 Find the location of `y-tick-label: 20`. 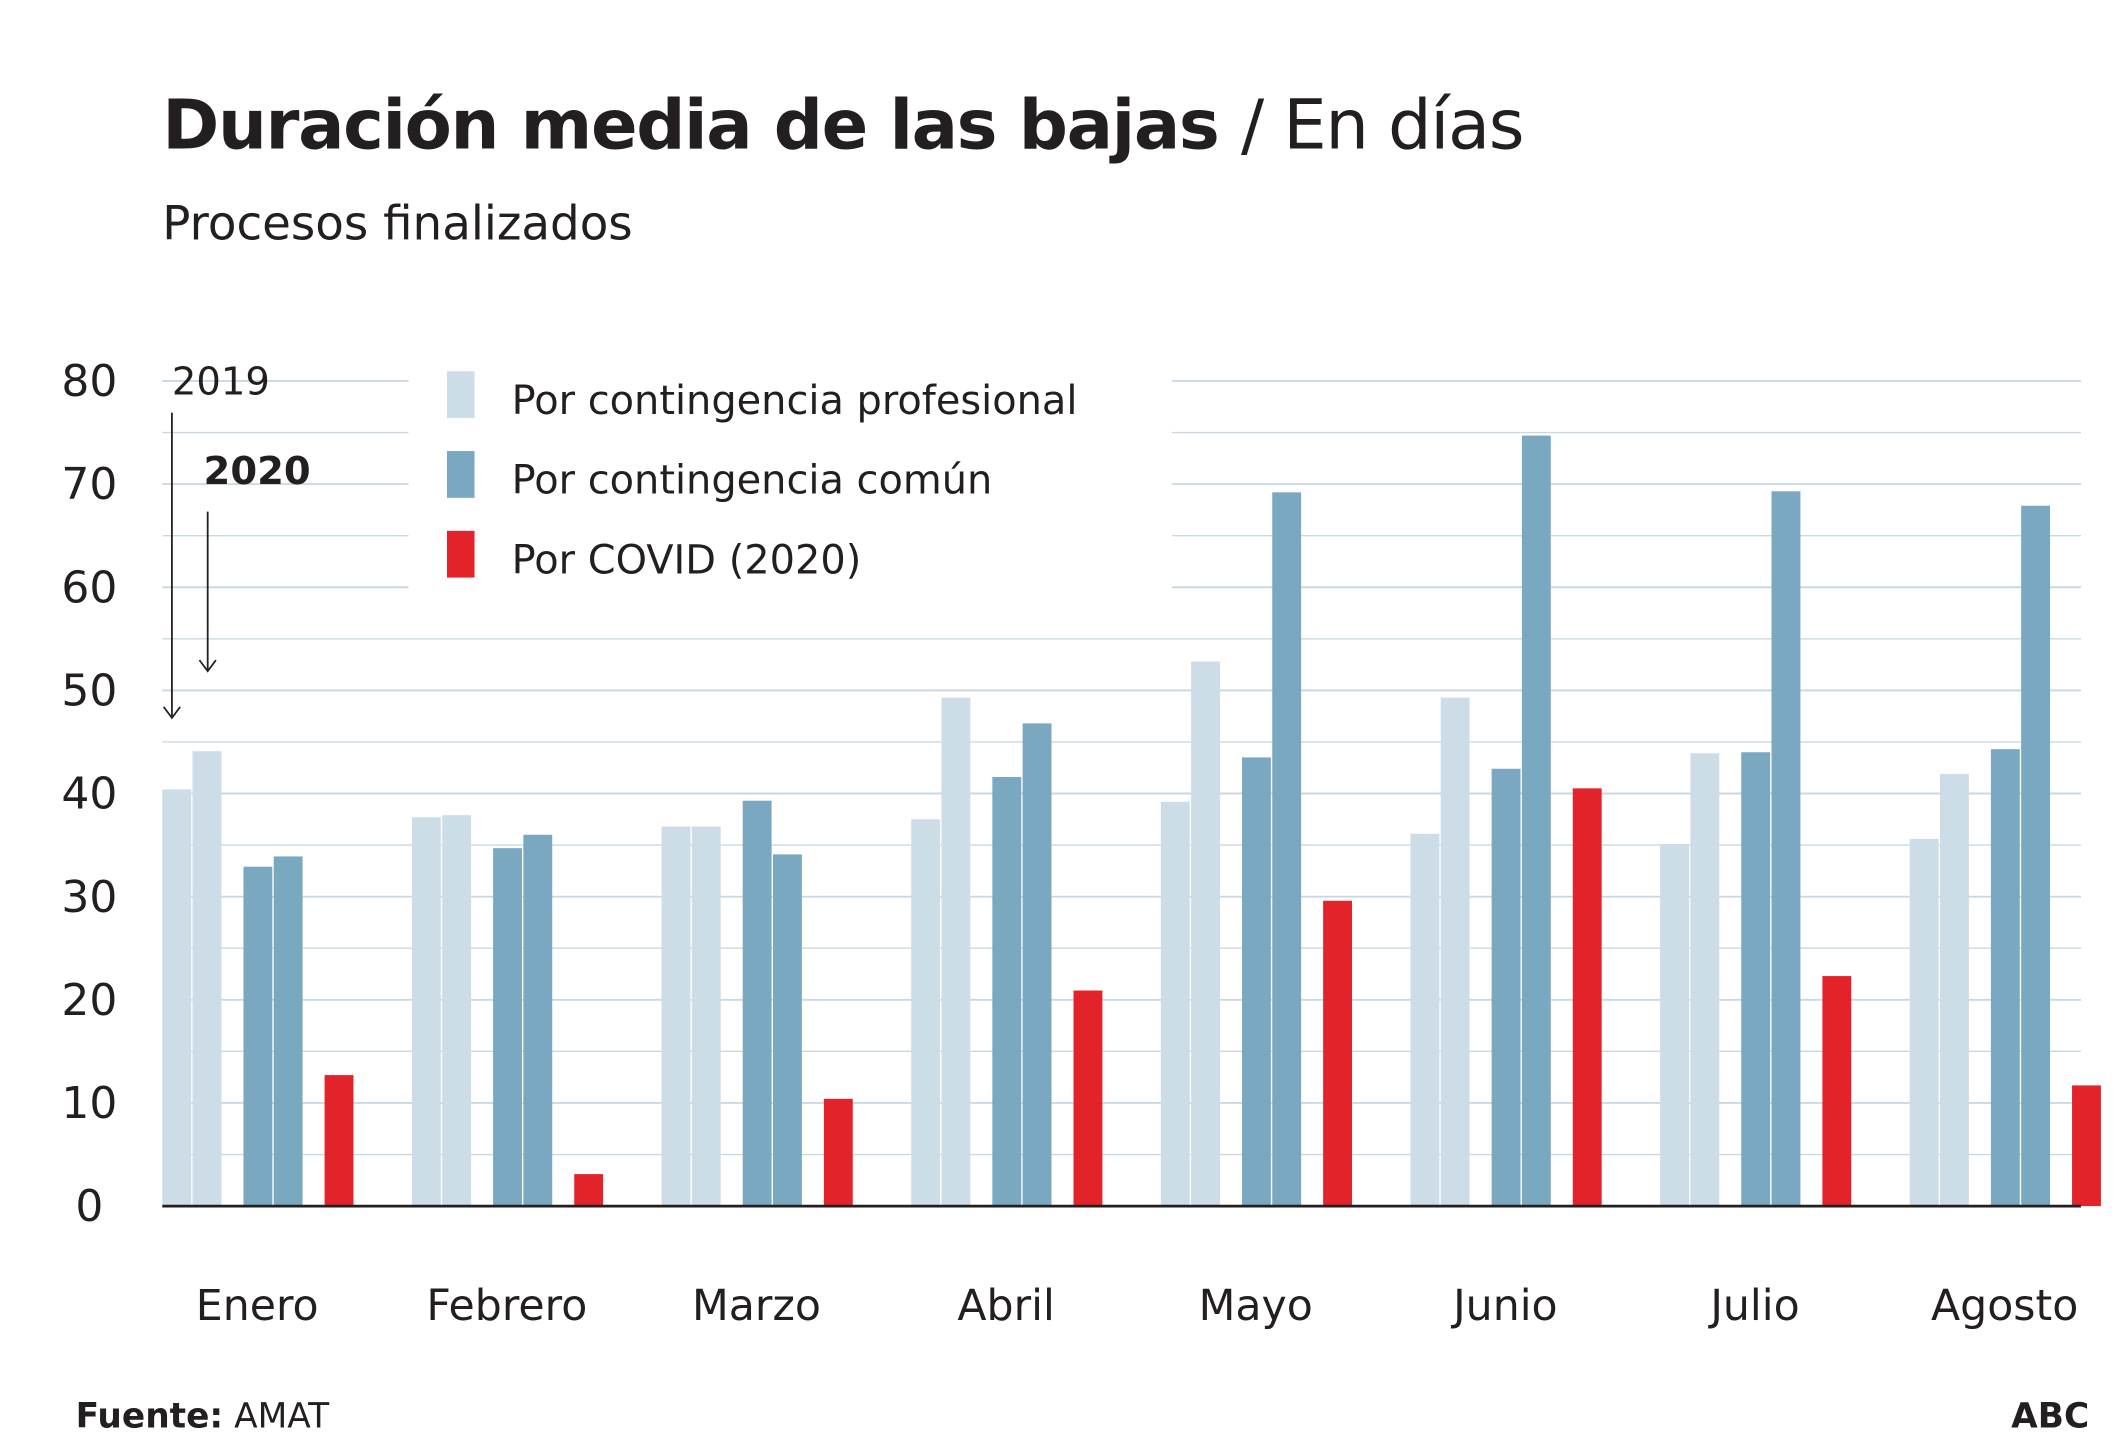

y-tick-label: 20 is located at coordinates (89, 1000).